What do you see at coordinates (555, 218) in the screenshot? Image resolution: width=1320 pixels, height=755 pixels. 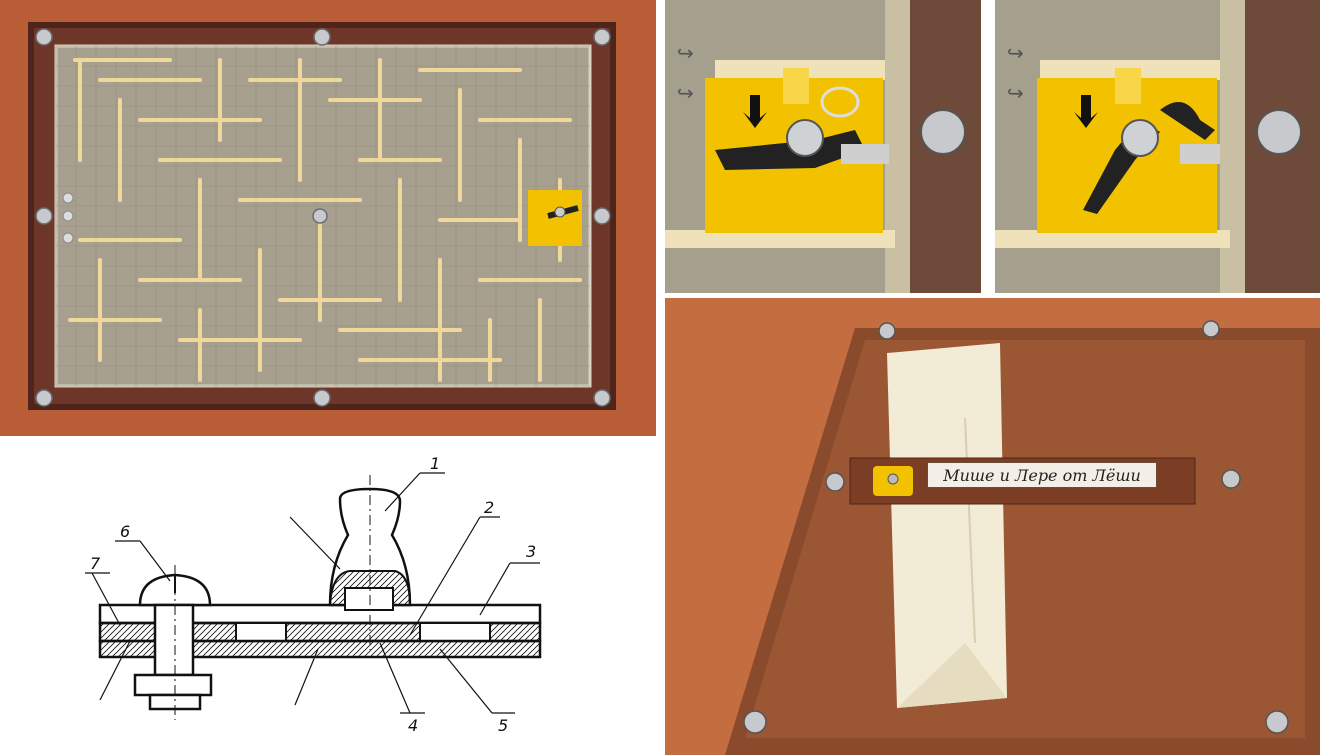 I see `latch-yellow-plate` at bounding box center [555, 218].